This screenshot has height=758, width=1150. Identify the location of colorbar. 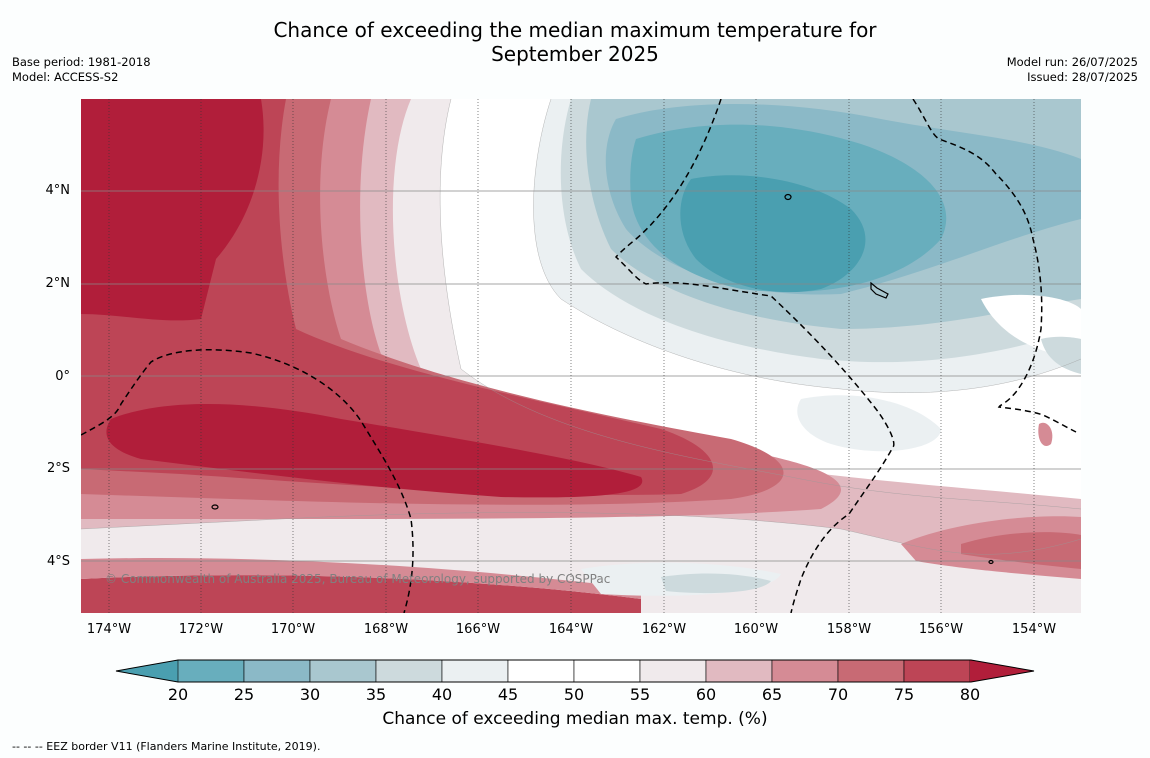
(575, 671).